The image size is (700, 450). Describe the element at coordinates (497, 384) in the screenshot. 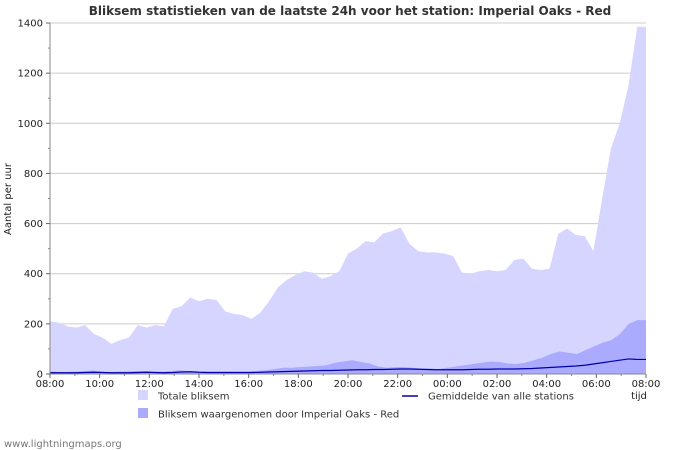

I see `x-tick-label: 02:00` at that location.